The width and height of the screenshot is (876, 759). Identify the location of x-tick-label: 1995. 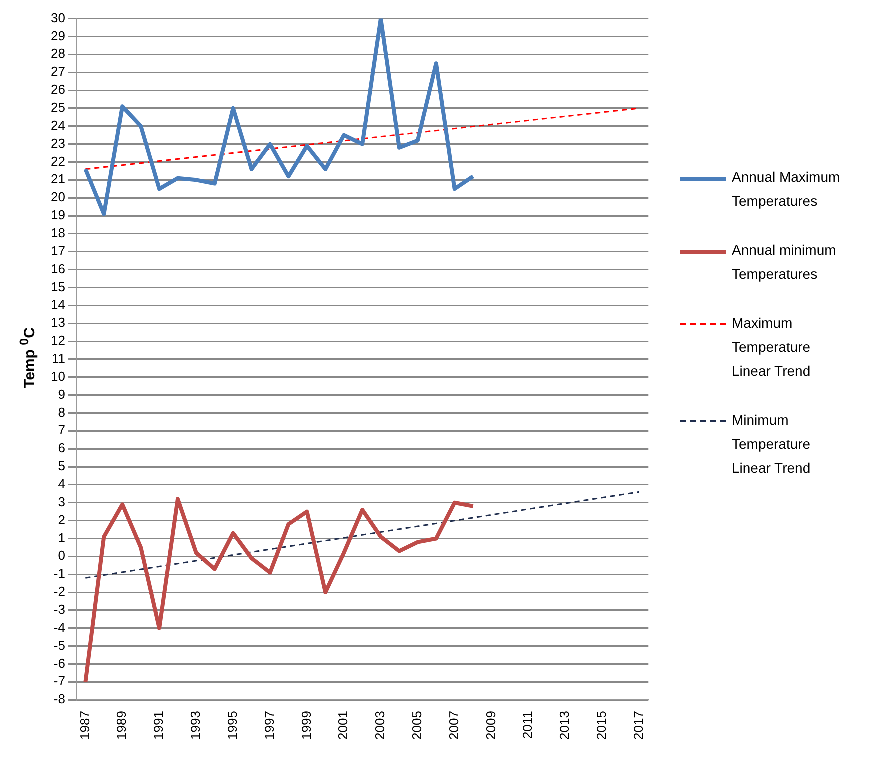
(232, 725).